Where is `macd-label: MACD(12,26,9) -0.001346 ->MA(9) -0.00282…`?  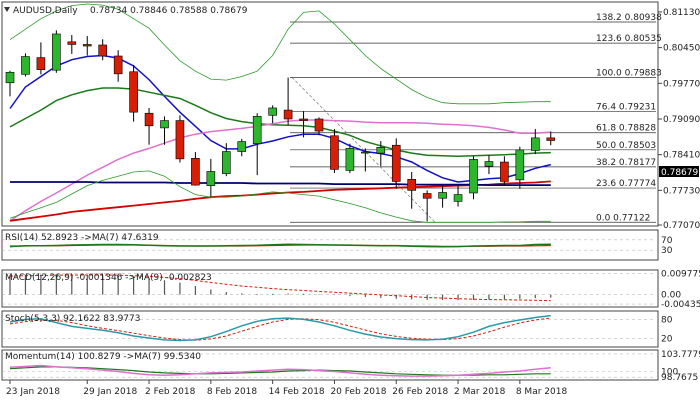 macd-label: MACD(12,26,9) -0.001346 ->MA(9) -0.00282… is located at coordinates (108, 278).